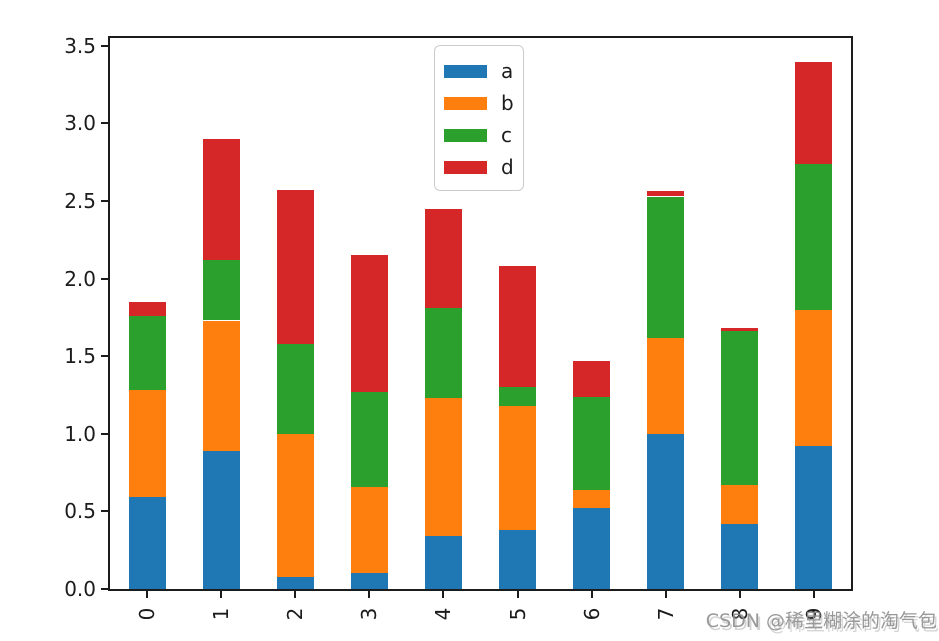 The height and width of the screenshot is (641, 939). I want to click on x-tick-label: 2, so click(295, 614).